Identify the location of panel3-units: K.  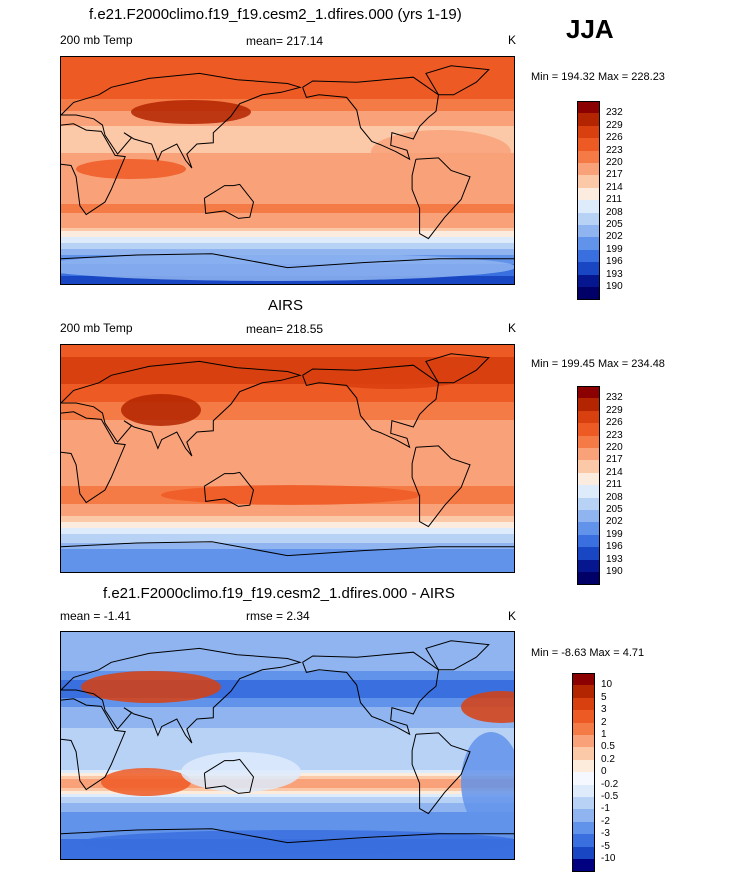
(512, 616).